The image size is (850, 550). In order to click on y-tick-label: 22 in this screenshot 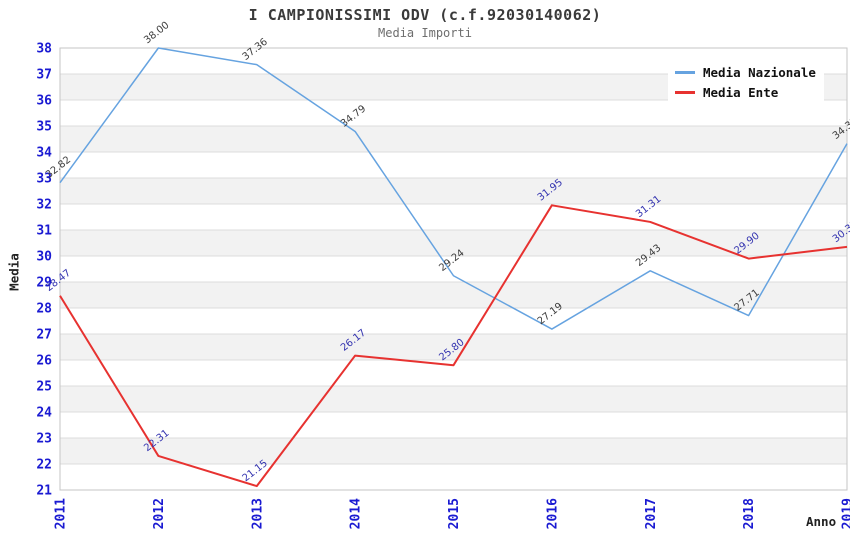, I will do `click(44, 465)`.